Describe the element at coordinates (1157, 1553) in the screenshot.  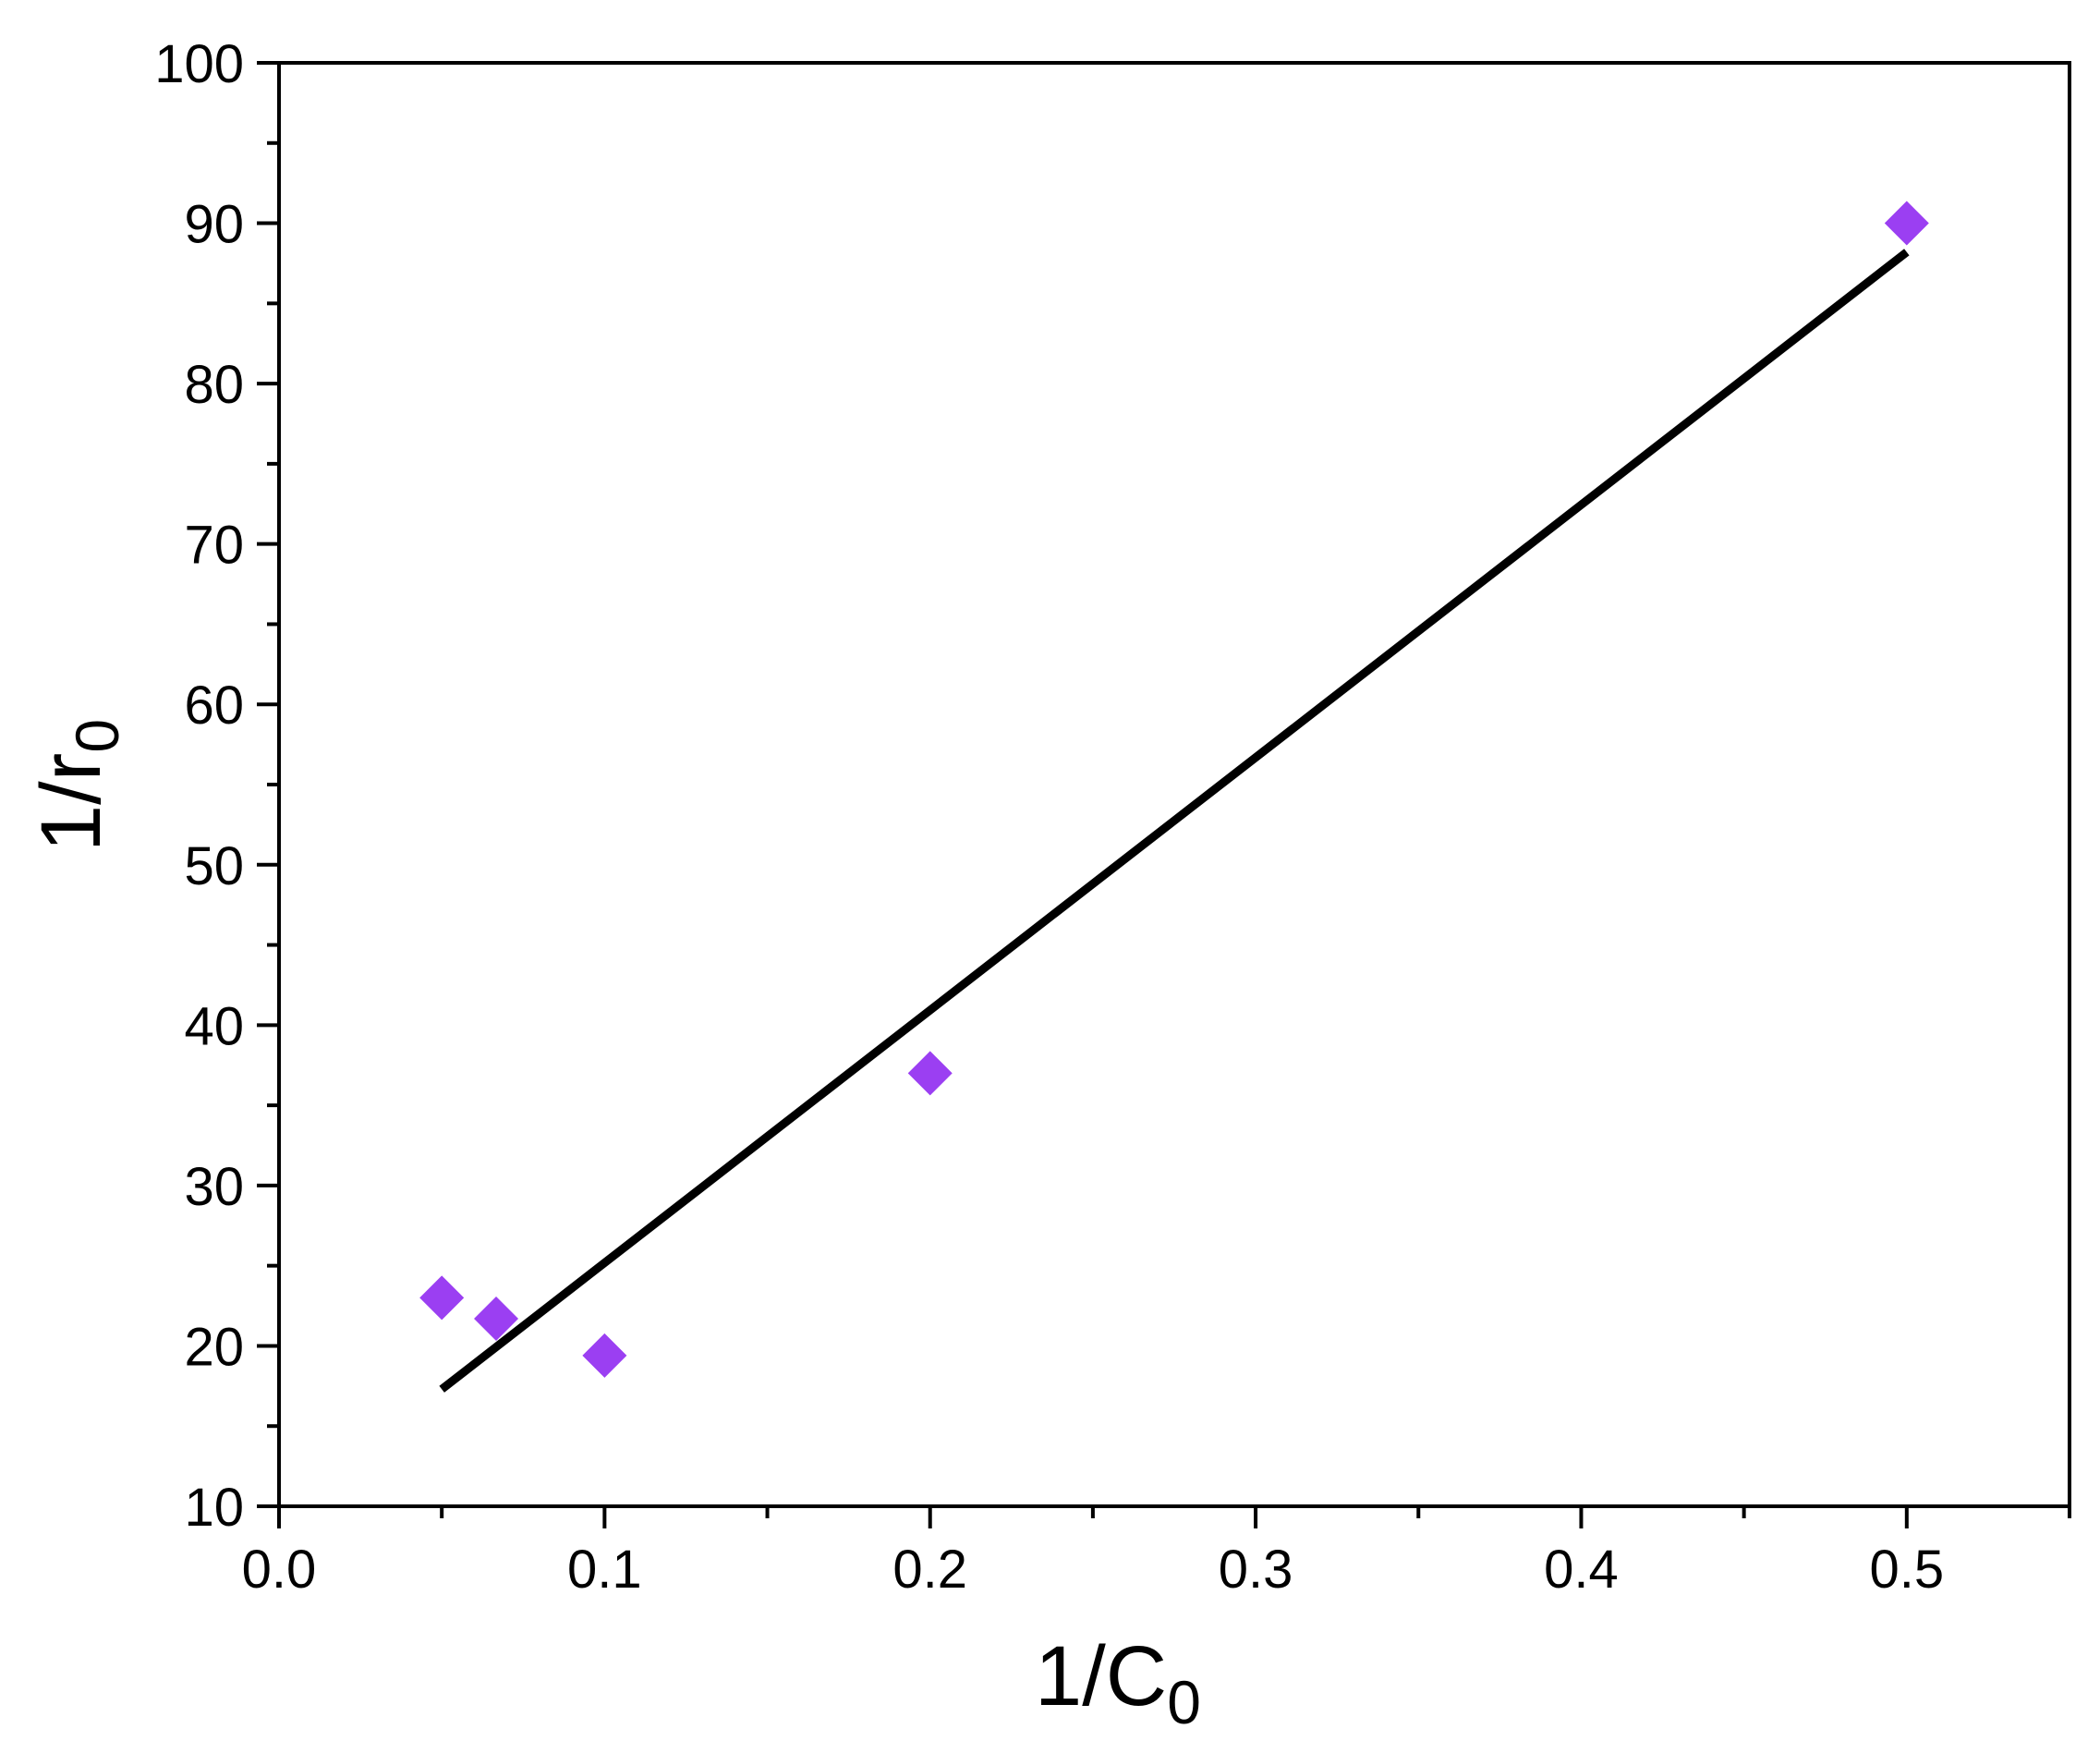
I see `x-axis-ticks: 0.0 0.1 0.2 0.3 0.4 0.5` at that location.